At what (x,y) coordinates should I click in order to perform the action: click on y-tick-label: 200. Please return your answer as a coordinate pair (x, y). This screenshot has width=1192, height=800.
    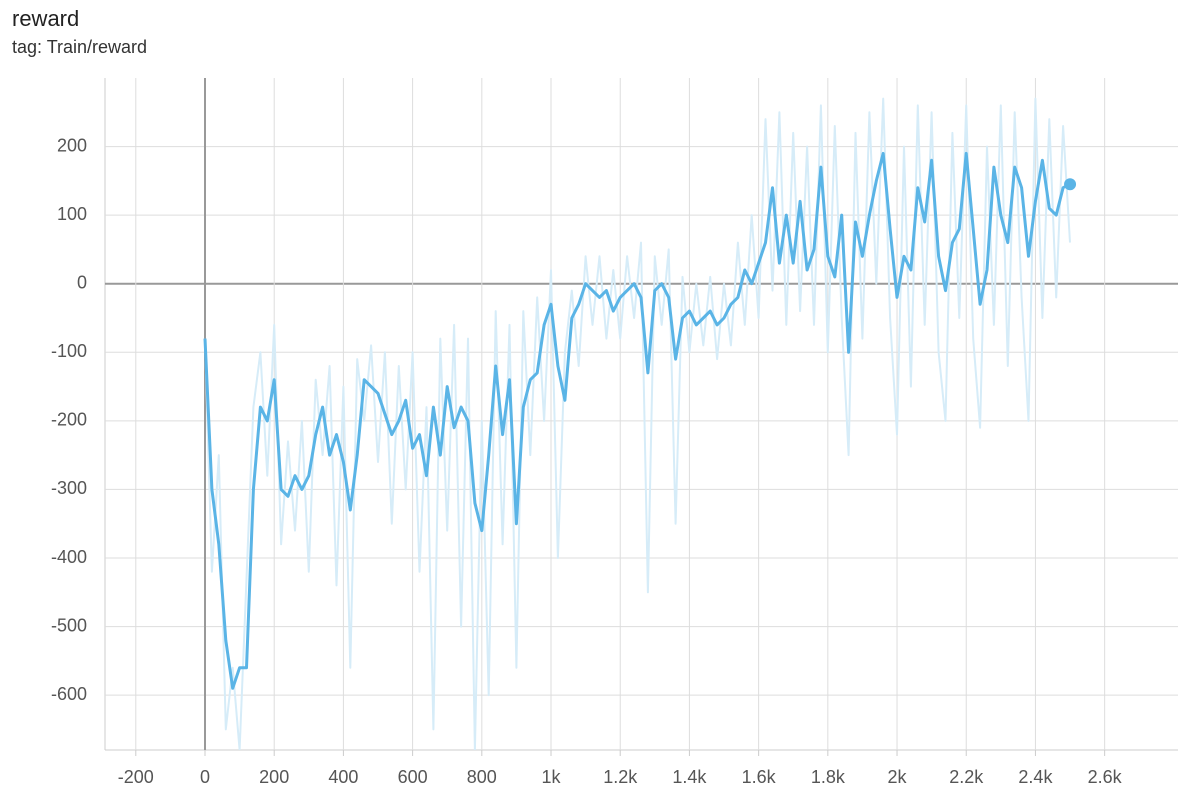
    Looking at the image, I should click on (72, 145).